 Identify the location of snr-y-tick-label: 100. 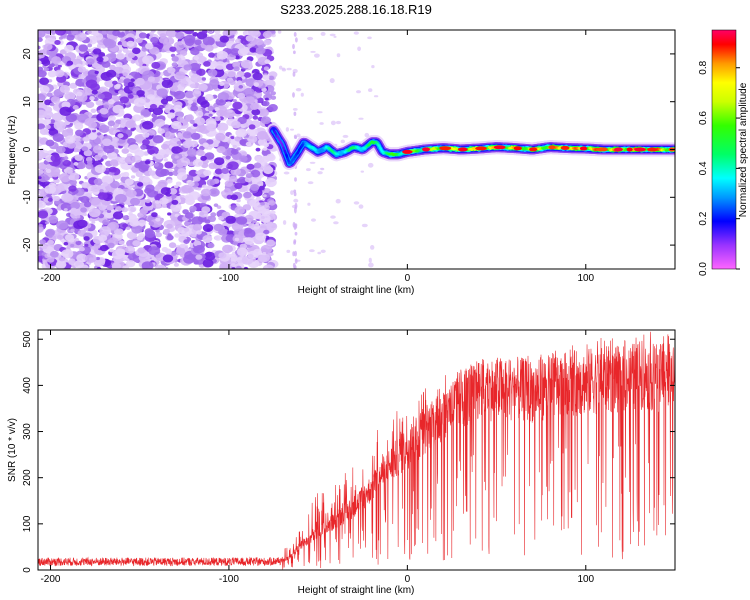
(27, 523).